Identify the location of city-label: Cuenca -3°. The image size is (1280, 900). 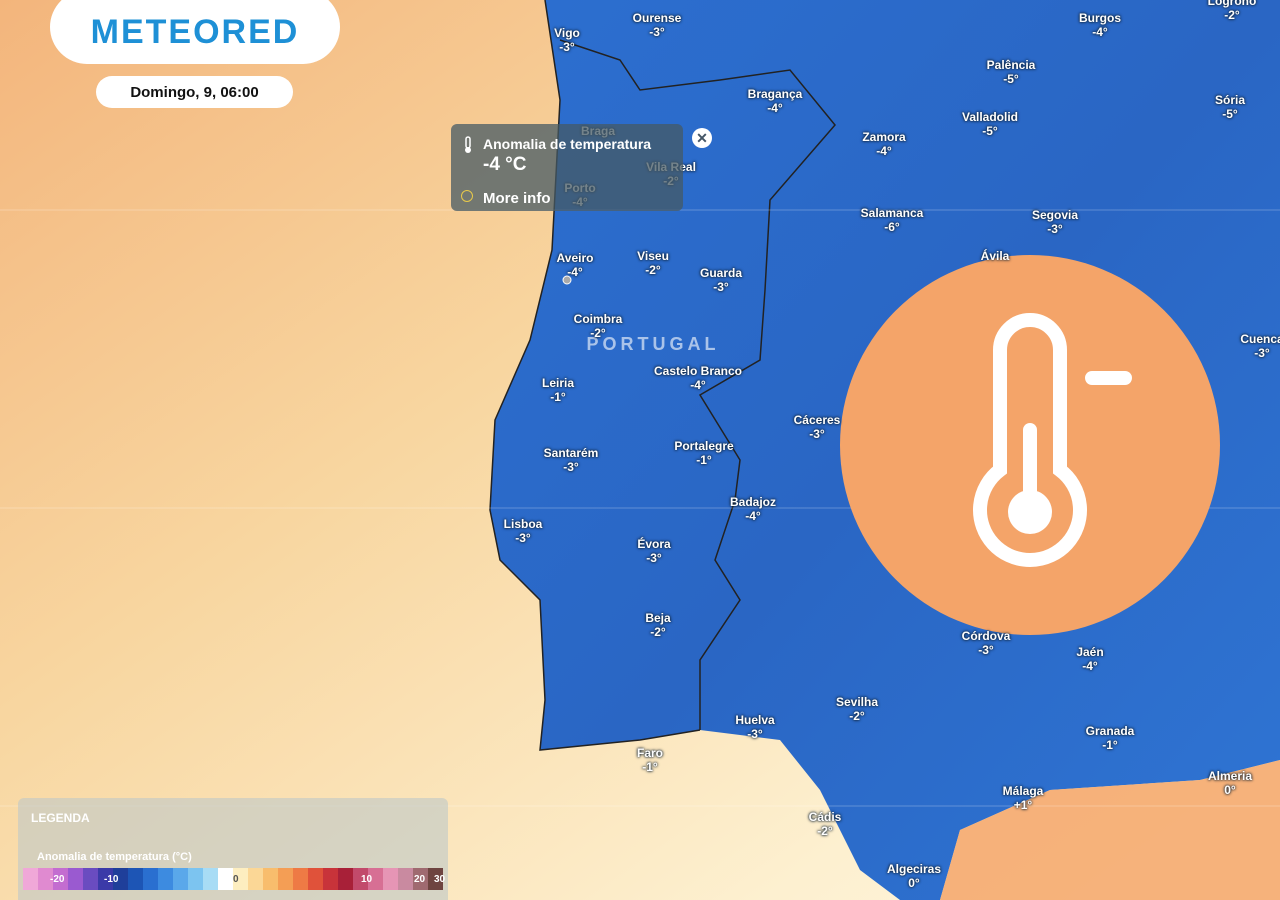
(1260, 346).